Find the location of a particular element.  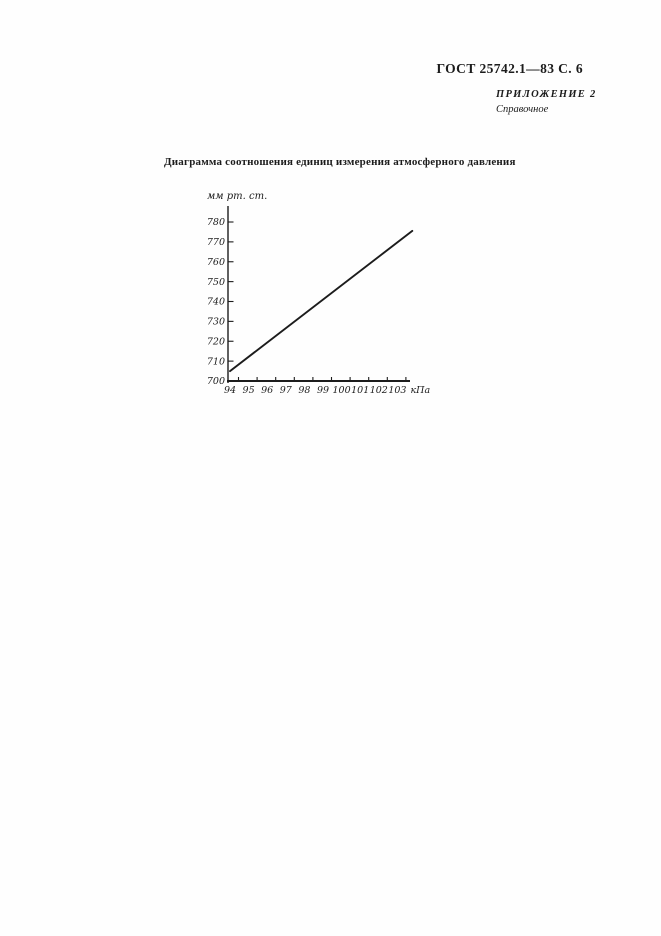

x-tick-label: 98 is located at coordinates (304, 390).